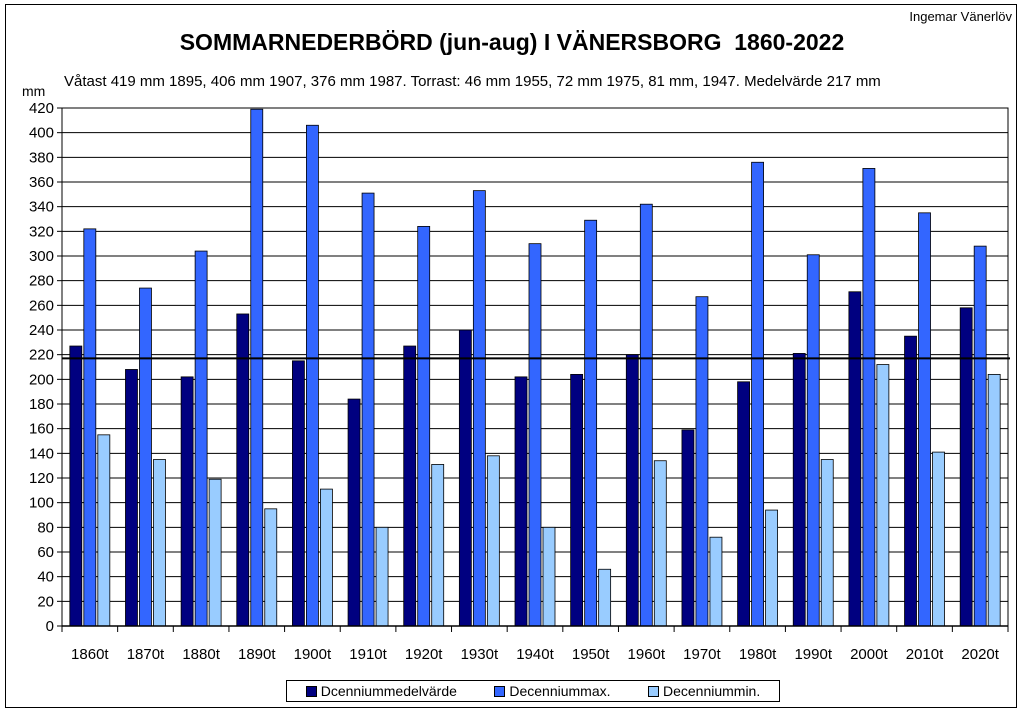 The height and width of the screenshot is (717, 1024). I want to click on x-tick-label: 2020t, so click(980, 654).